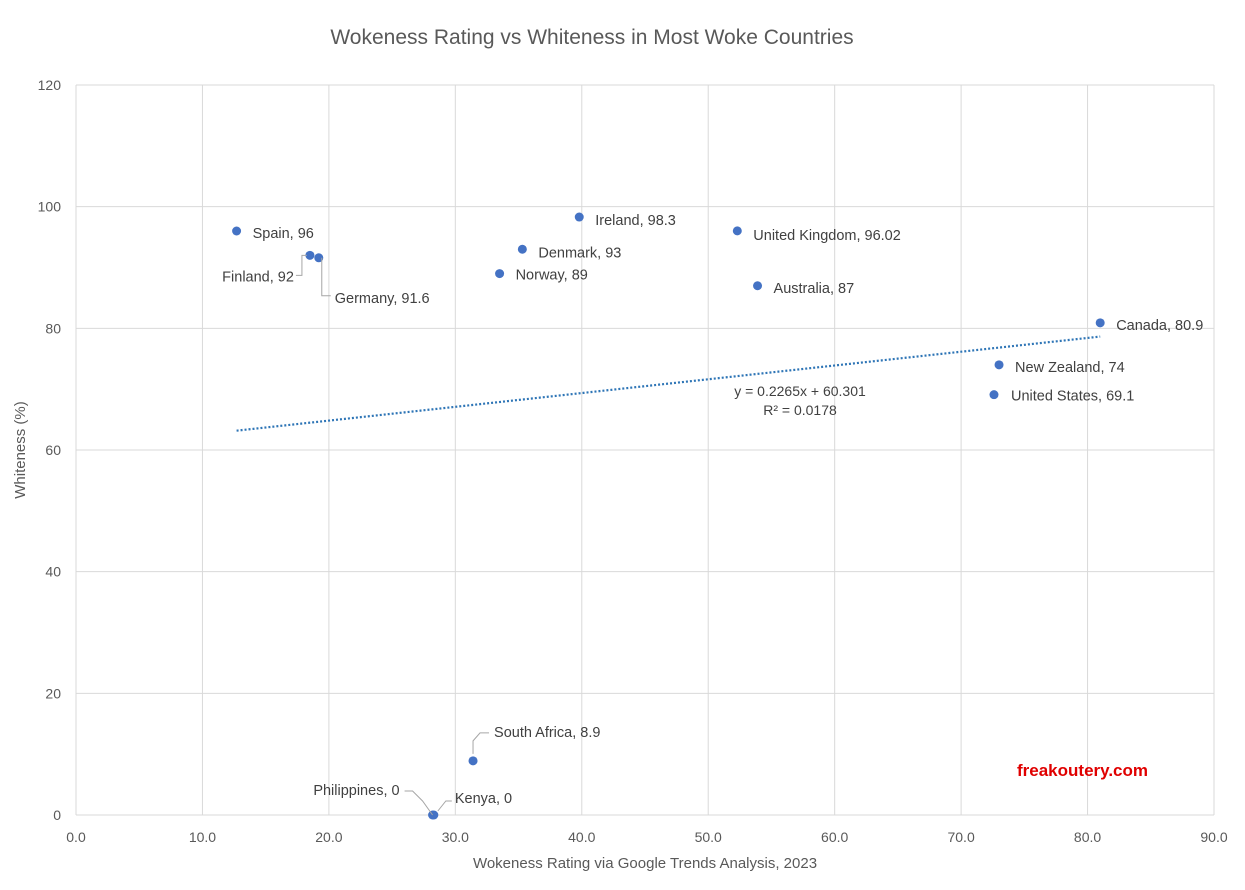 The width and height of the screenshot is (1245, 890). What do you see at coordinates (53, 693) in the screenshot?
I see `y-tick-label: 20` at bounding box center [53, 693].